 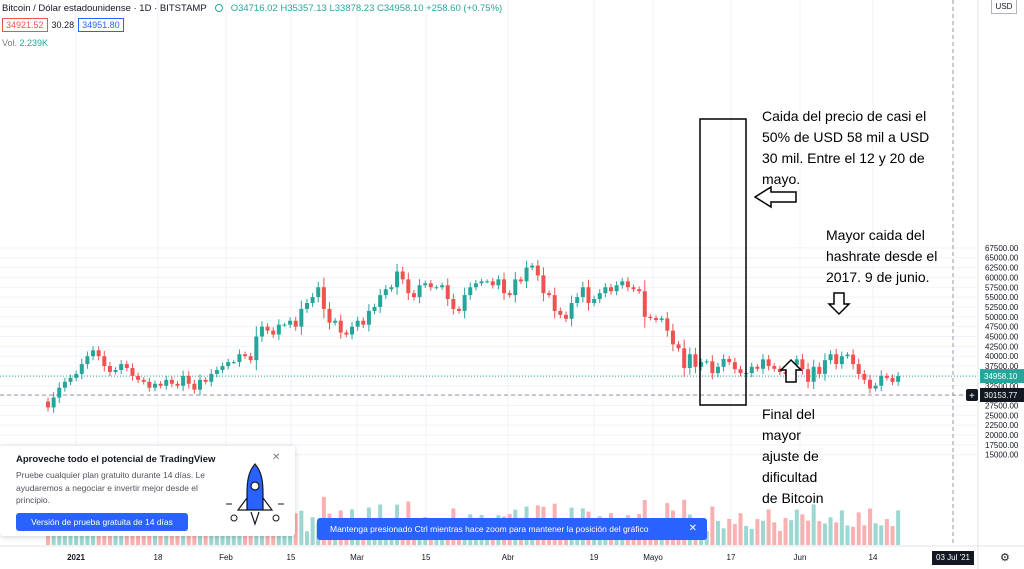 What do you see at coordinates (843, 158) in the screenshot?
I see `anno-line: 30 mil. Entre el 12 y 20 de` at bounding box center [843, 158].